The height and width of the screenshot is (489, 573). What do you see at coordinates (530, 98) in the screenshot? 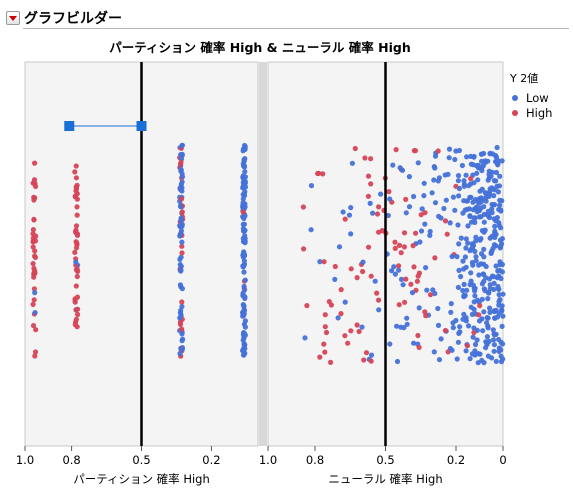
I see `legend-item-low: Low` at bounding box center [530, 98].